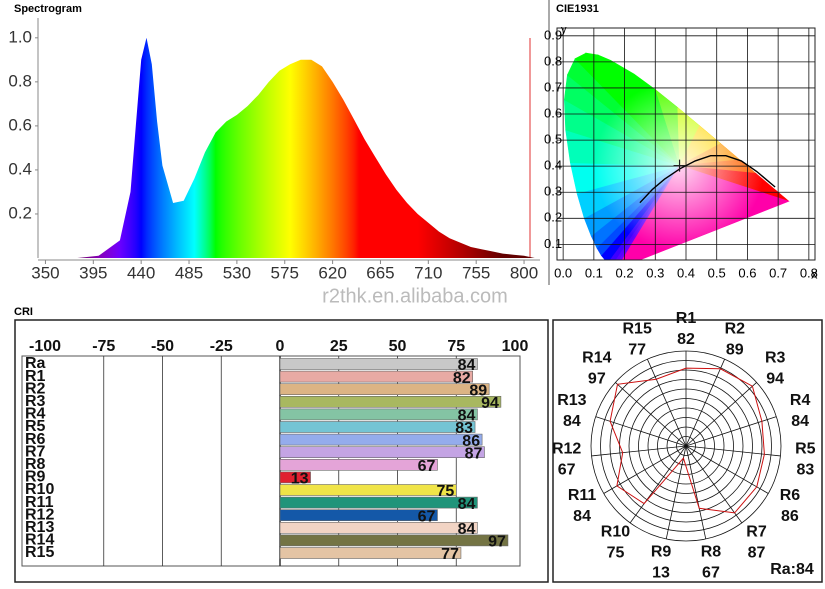 The image size is (825, 589). I want to click on value-label: 75, so click(445, 491).